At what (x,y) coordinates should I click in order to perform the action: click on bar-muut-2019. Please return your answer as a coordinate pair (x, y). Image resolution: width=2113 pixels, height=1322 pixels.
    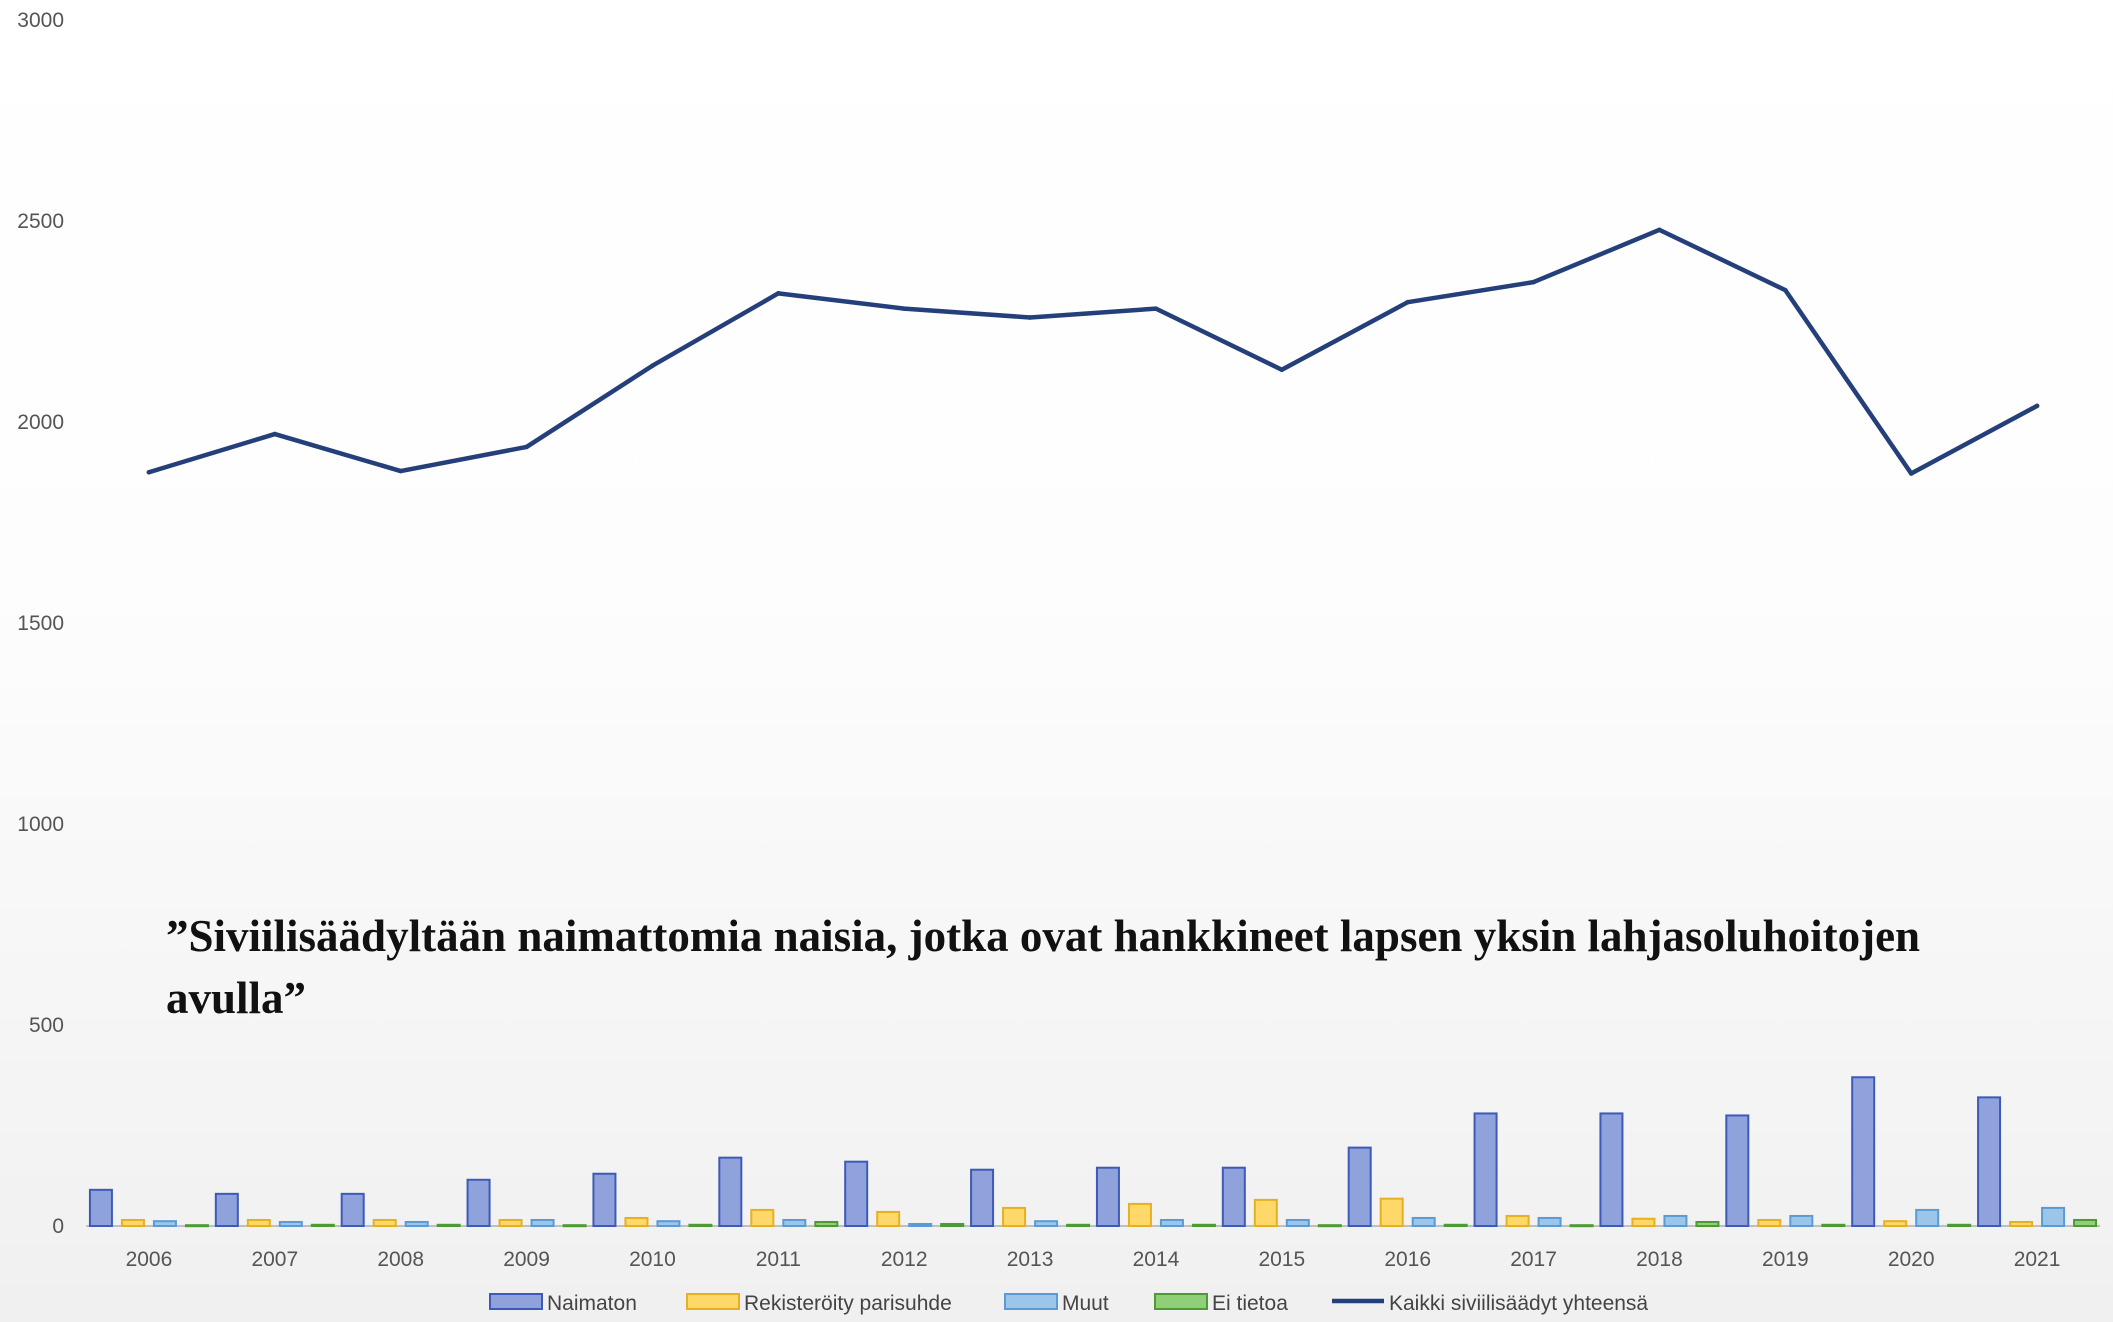
    Looking at the image, I should click on (1801, 1220).